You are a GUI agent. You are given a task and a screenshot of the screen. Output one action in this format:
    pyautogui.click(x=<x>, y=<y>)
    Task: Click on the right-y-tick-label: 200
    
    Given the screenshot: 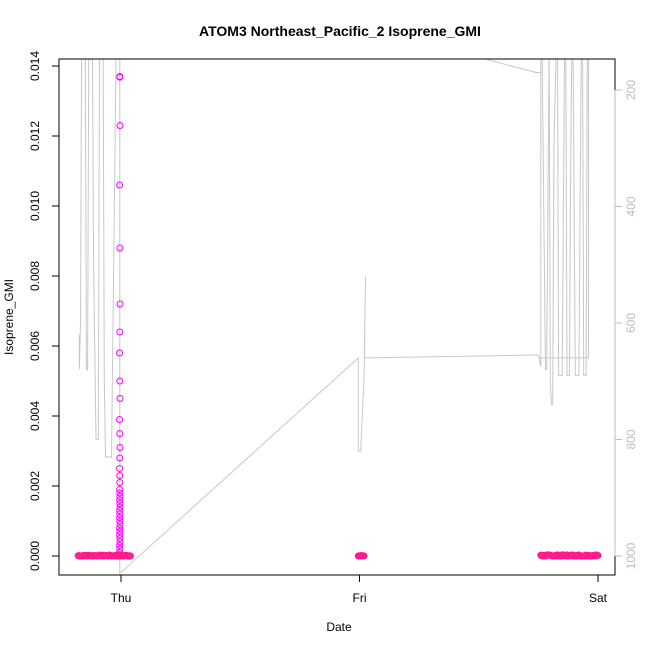 What is the action you would take?
    pyautogui.click(x=631, y=90)
    